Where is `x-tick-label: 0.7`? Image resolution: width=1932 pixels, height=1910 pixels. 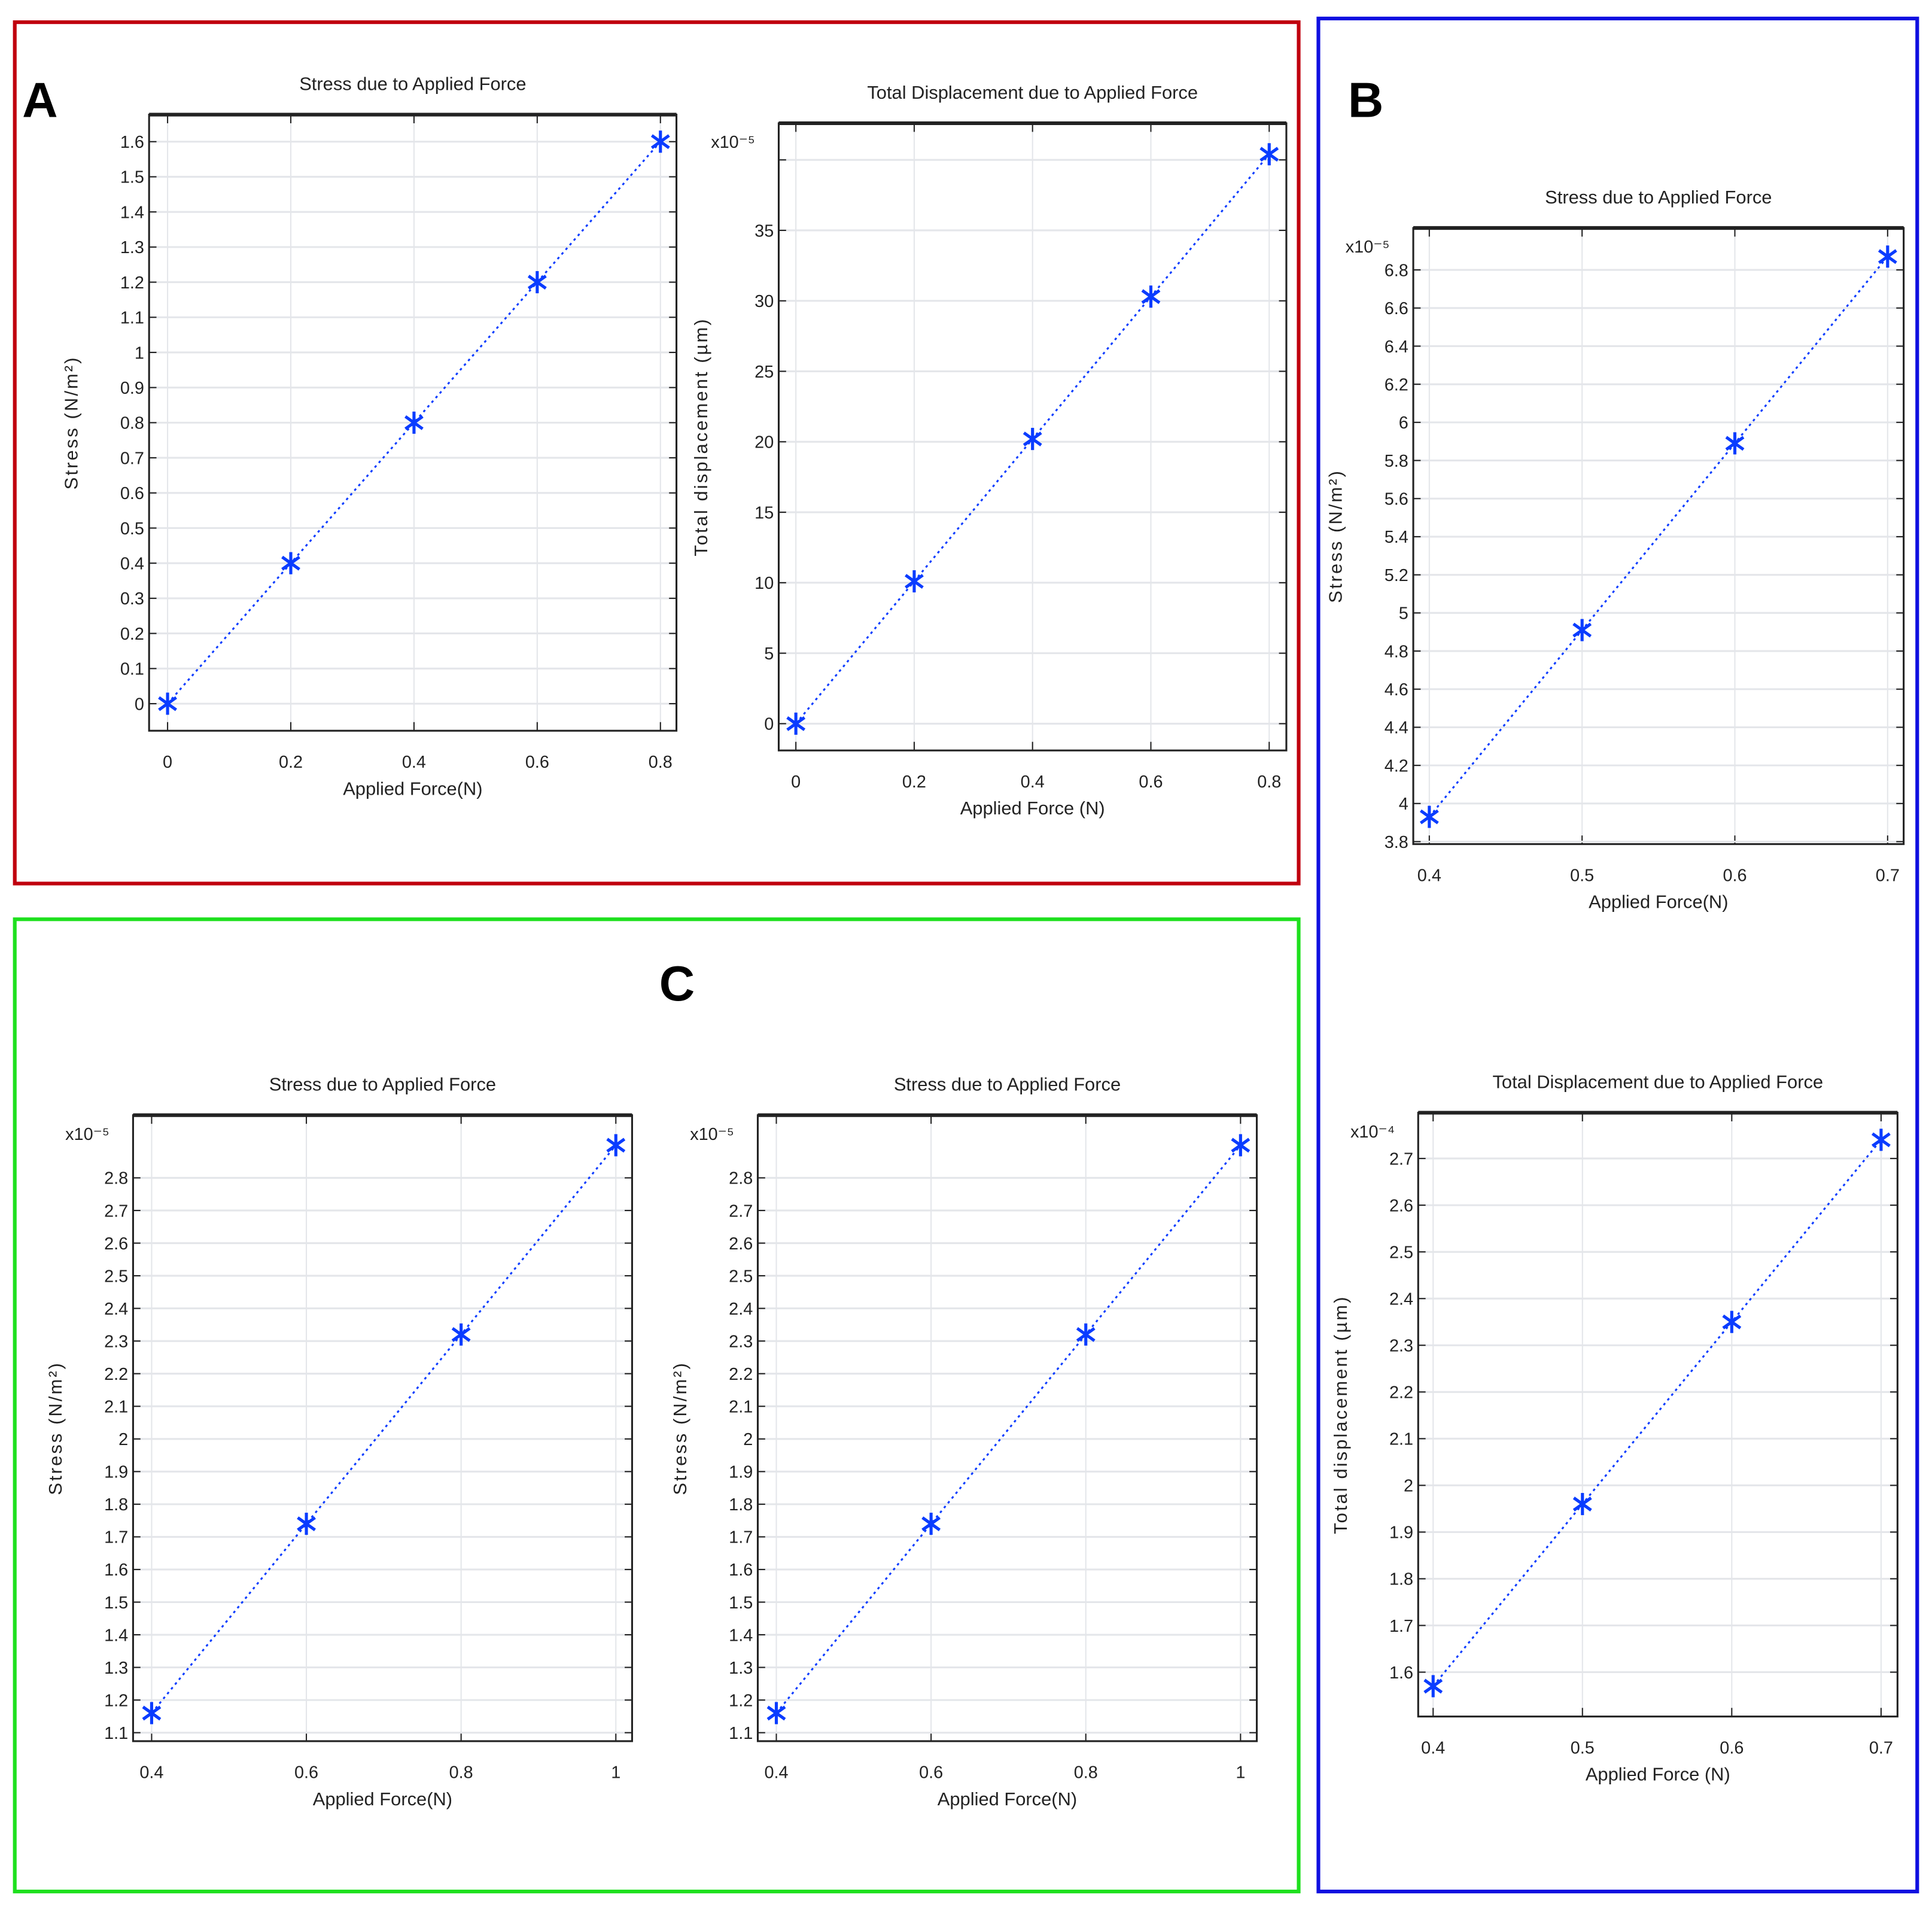 x-tick-label: 0.7 is located at coordinates (1881, 1747).